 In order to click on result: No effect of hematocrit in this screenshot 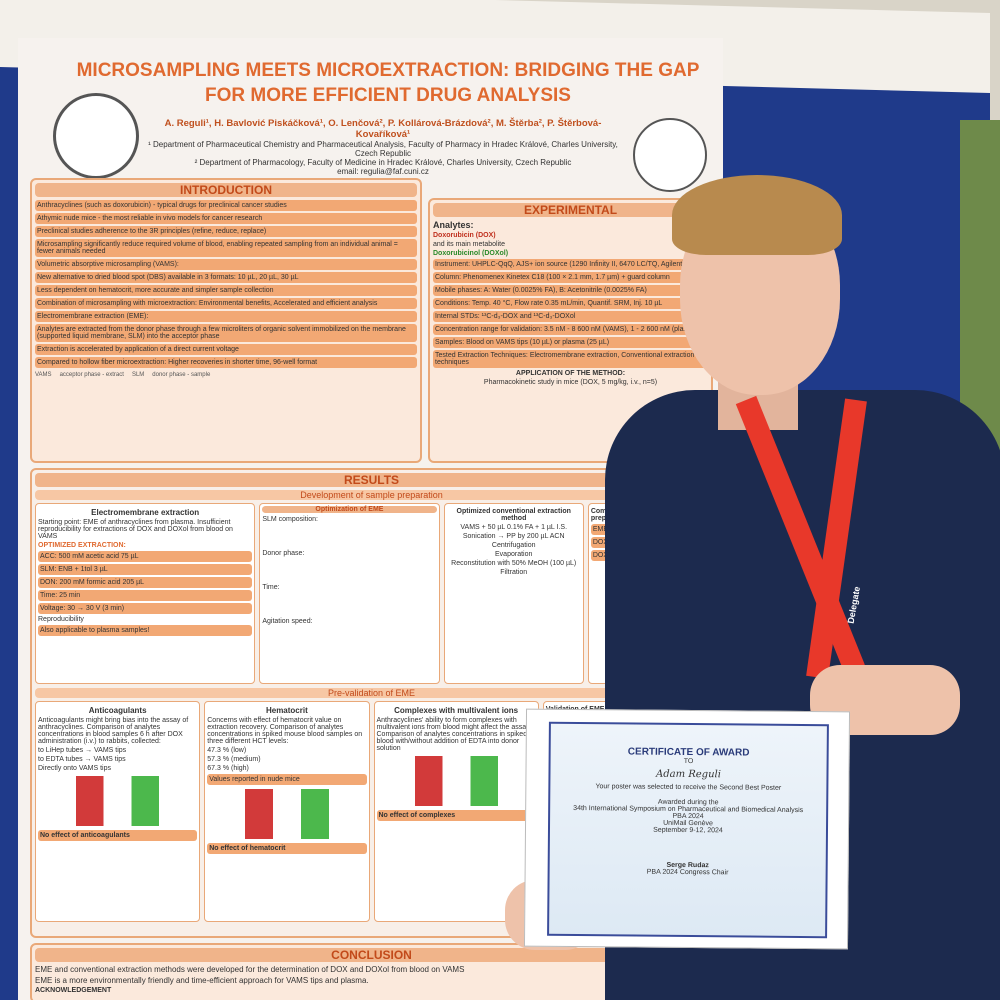, I will do `click(287, 848)`.